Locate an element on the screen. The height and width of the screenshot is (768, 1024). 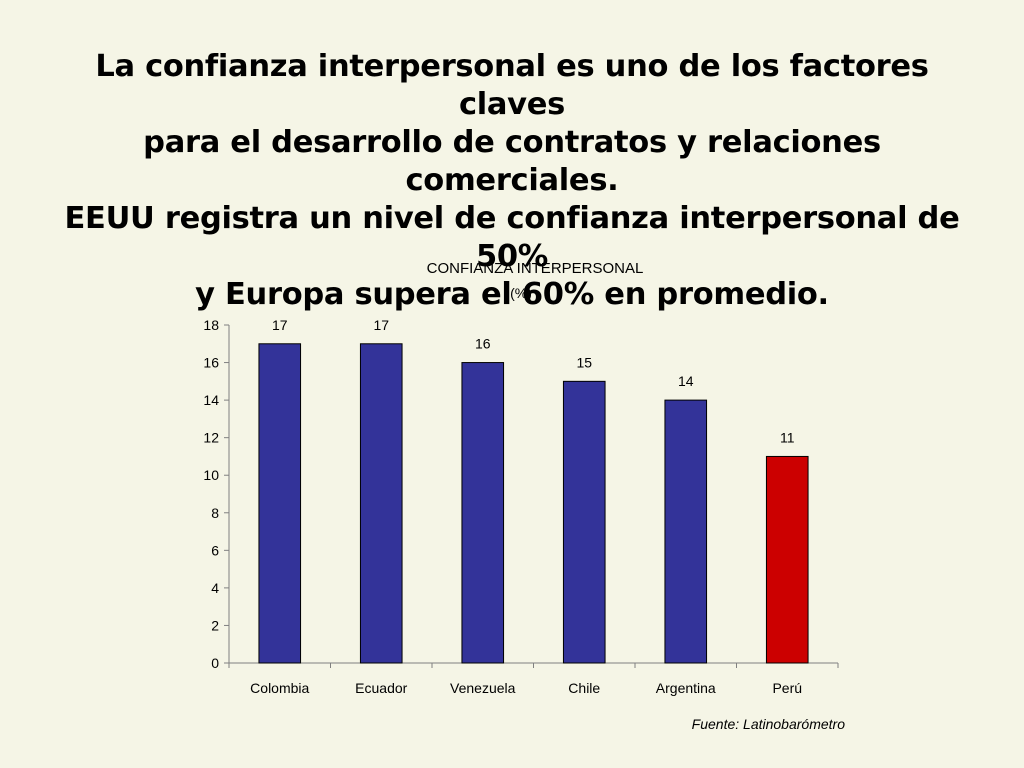
chart-subtitle: (%) is located at coordinates (521, 293).